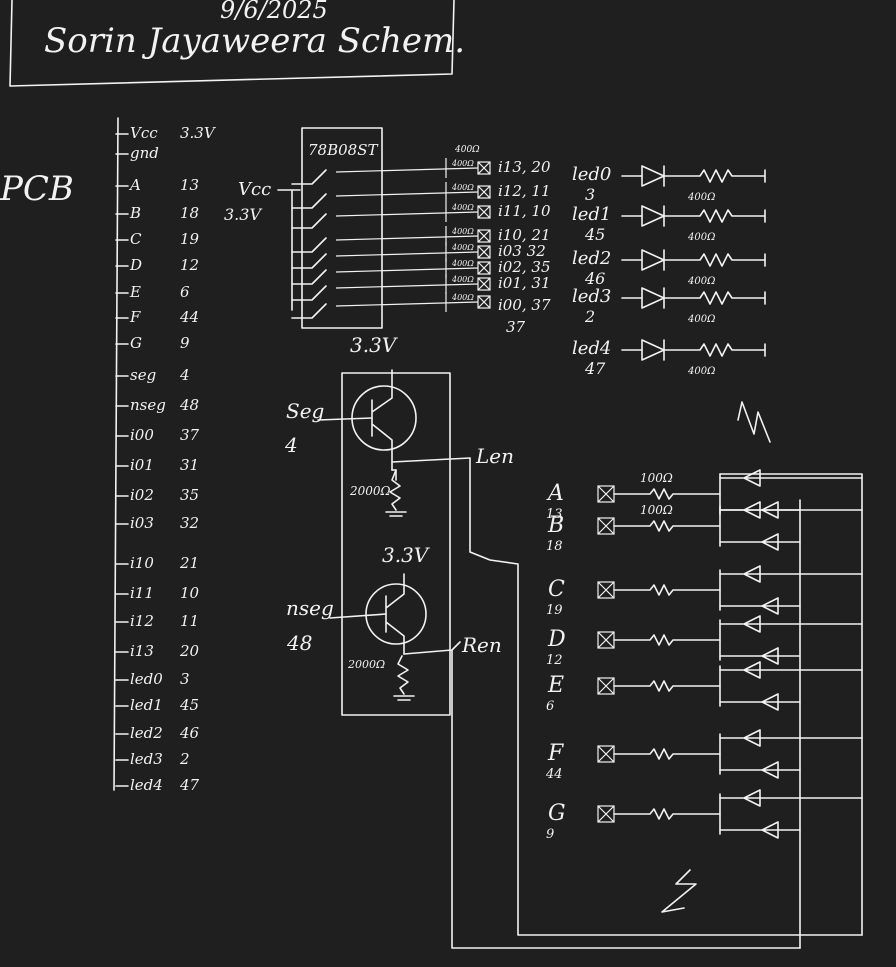 Image resolution: width=896 pixels, height=967 pixels. Describe the element at coordinates (591, 174) in the screenshot. I see `led-name: led0` at that location.